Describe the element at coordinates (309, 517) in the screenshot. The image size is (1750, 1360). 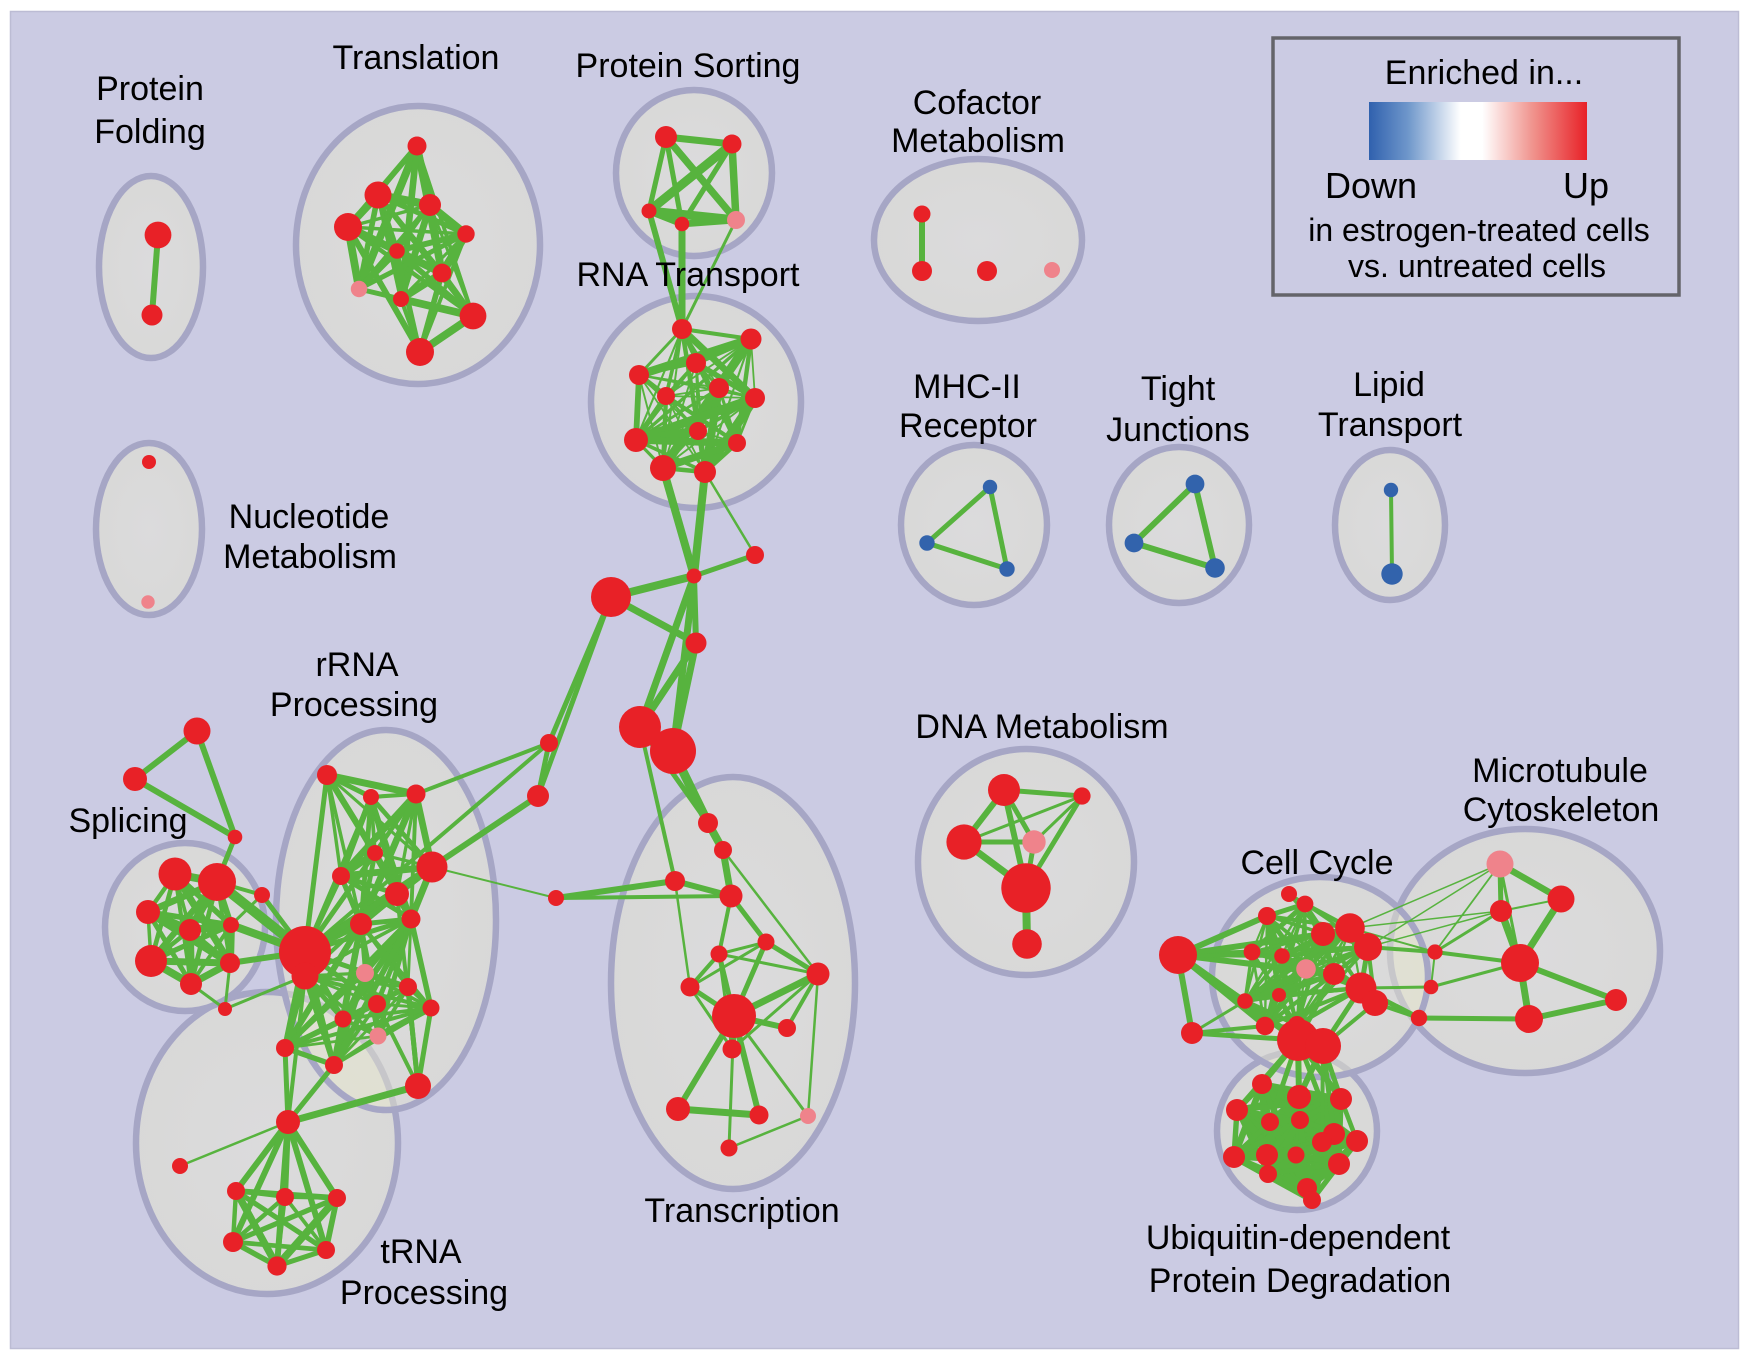
I see `svg-text: Nucleotide` at that location.